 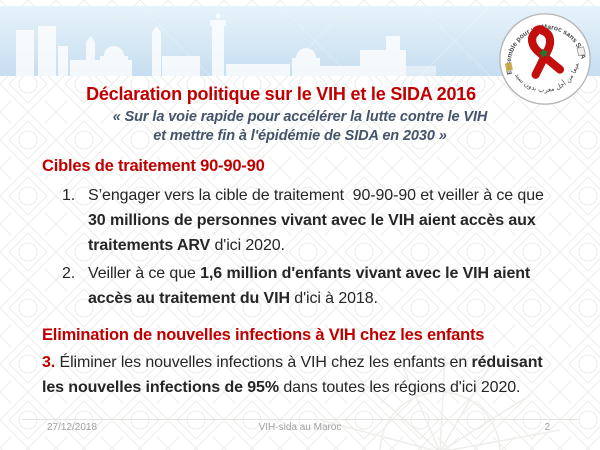 I want to click on list-item-1-number: 1., so click(x=69, y=195).